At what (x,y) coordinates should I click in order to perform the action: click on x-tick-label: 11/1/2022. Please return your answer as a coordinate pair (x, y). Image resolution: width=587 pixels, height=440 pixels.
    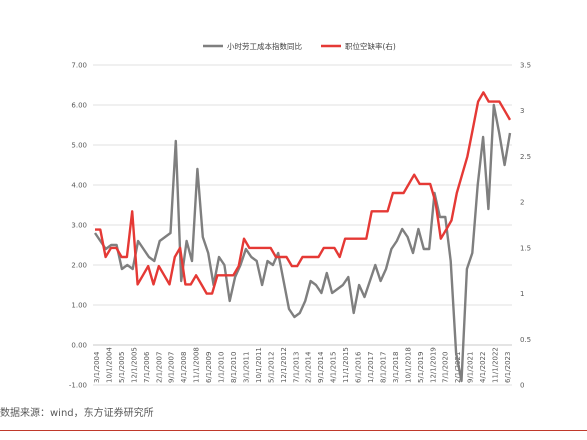
    Looking at the image, I should click on (496, 365).